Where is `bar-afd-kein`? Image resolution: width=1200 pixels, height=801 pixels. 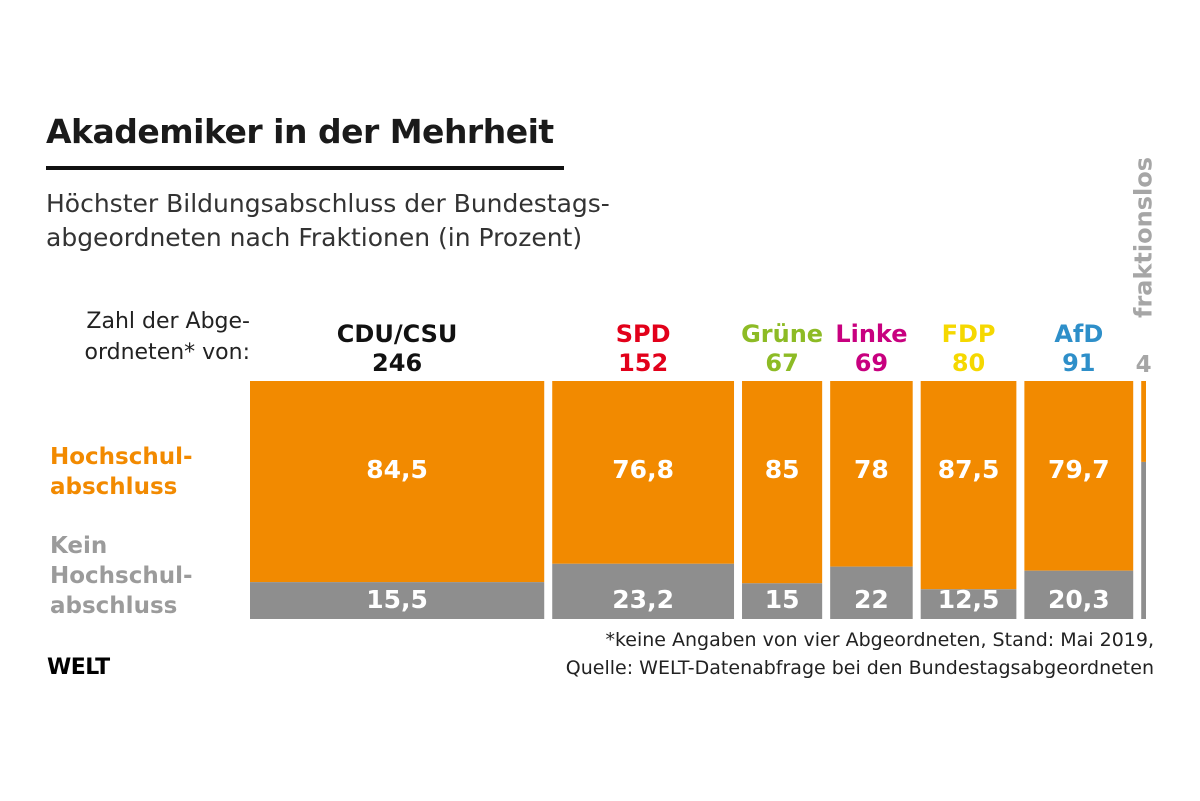
bar-afd-kein is located at coordinates (1079, 594).